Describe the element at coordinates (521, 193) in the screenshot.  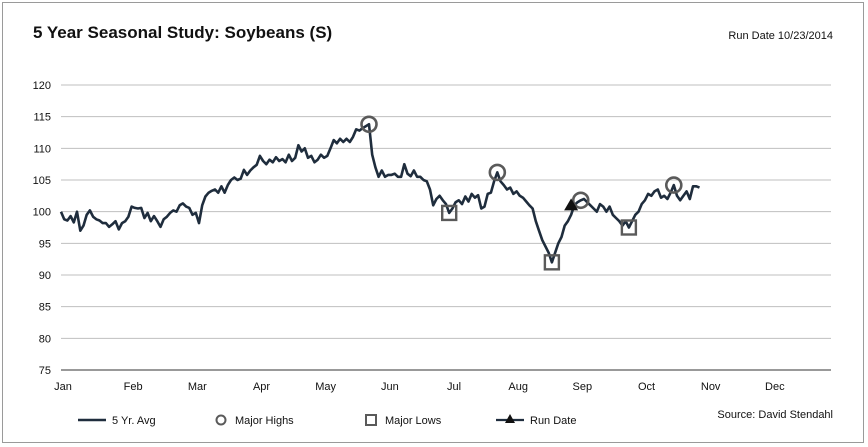
I see `marker-layer` at that location.